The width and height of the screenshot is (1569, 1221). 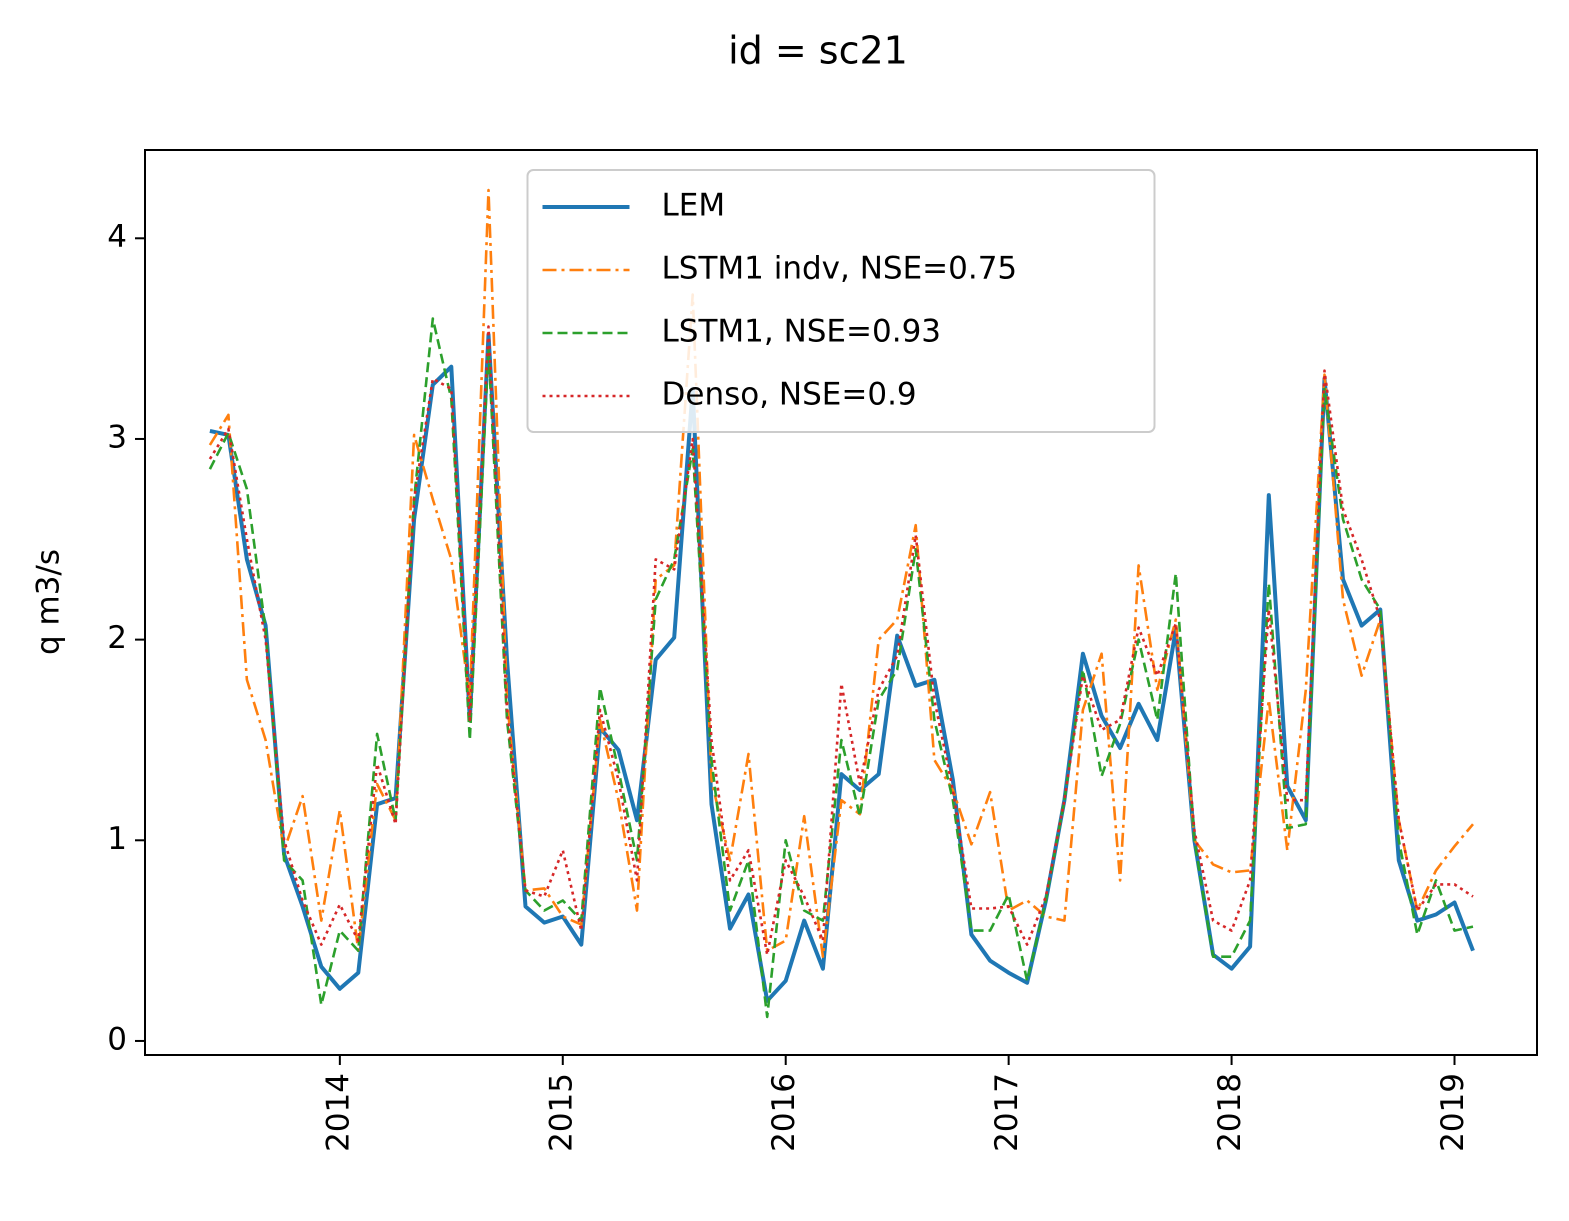 What do you see at coordinates (1007, 1112) in the screenshot?
I see `x-tick-label: 2017` at bounding box center [1007, 1112].